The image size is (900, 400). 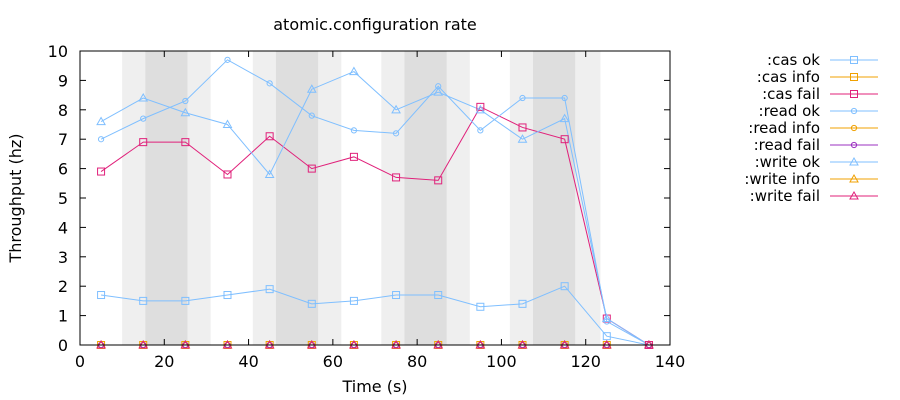 What do you see at coordinates (854, 178) in the screenshot?
I see `legend-marker-write-info` at bounding box center [854, 178].